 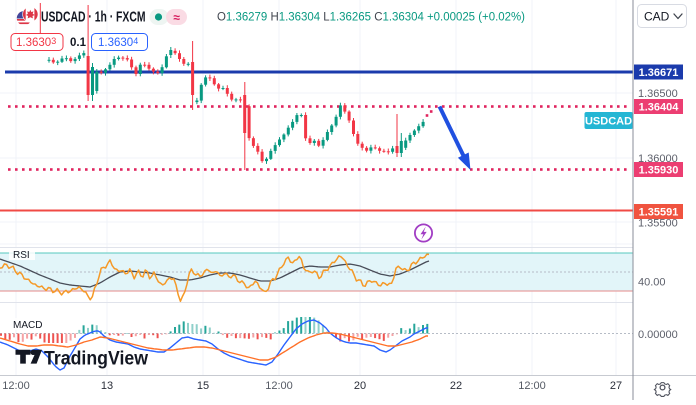 I want to click on svg-text: 0.00000, so click(x=658, y=335).